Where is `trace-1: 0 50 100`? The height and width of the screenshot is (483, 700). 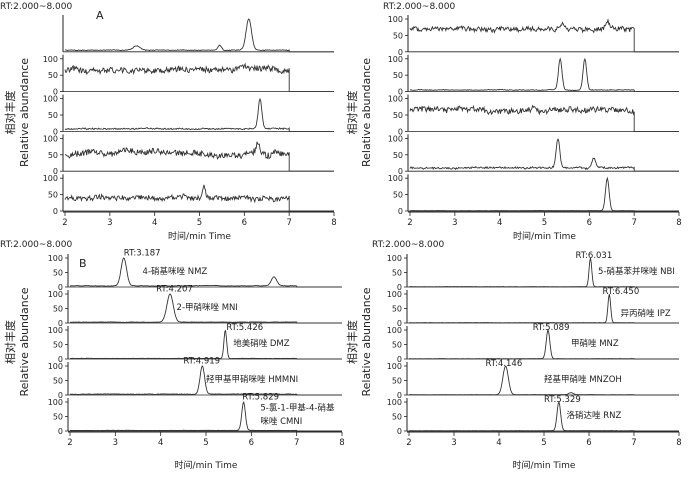
trace-1: 0 50 100 is located at coordinates (533, 36).